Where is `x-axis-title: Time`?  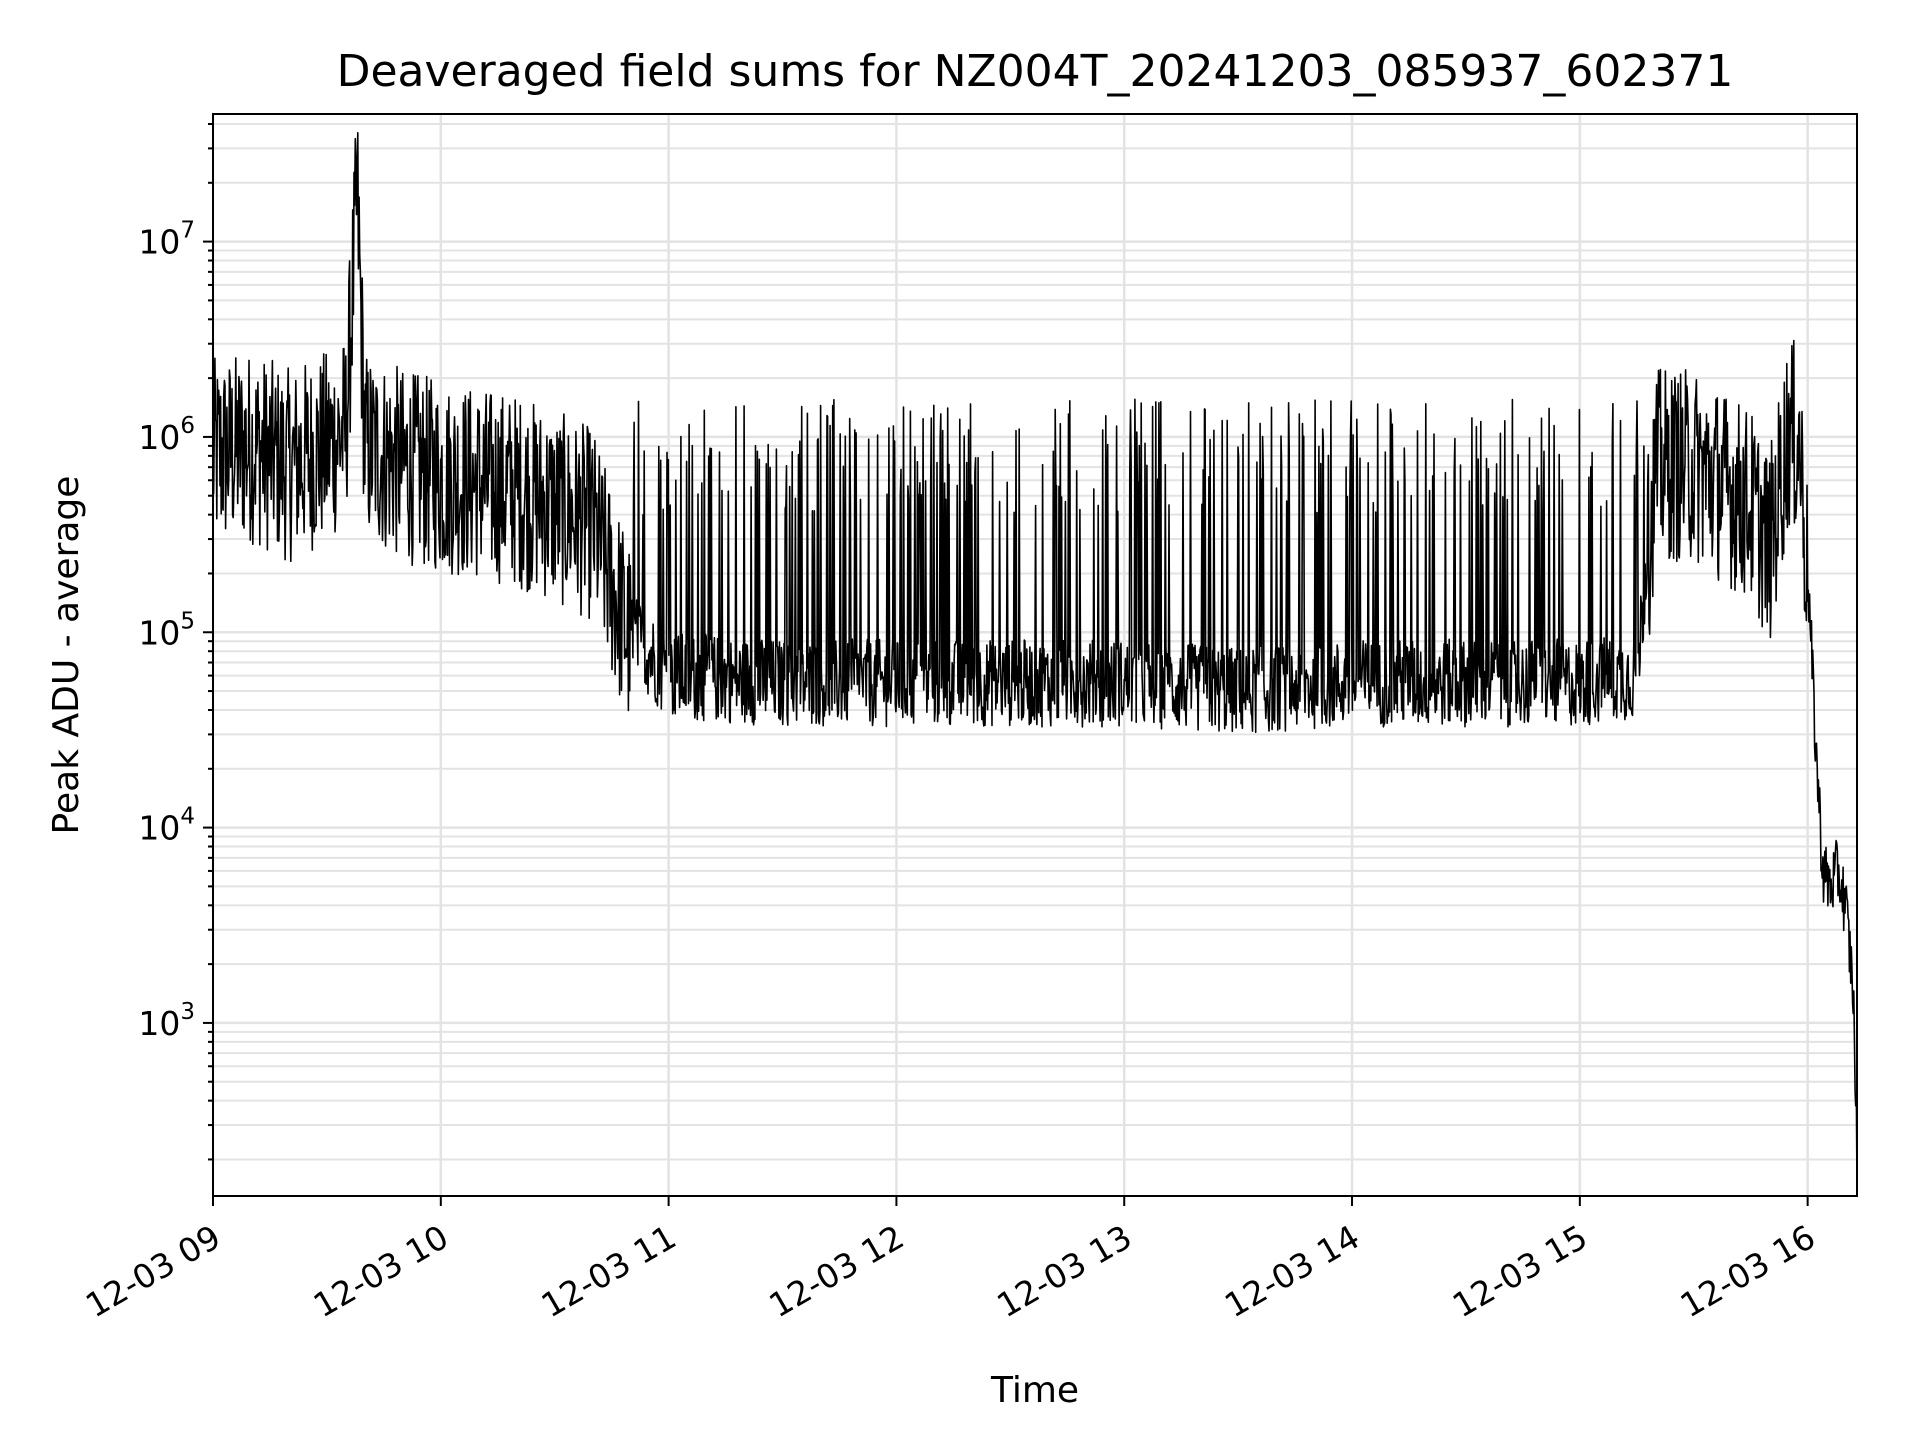
x-axis-title: Time is located at coordinates (1034, 1390).